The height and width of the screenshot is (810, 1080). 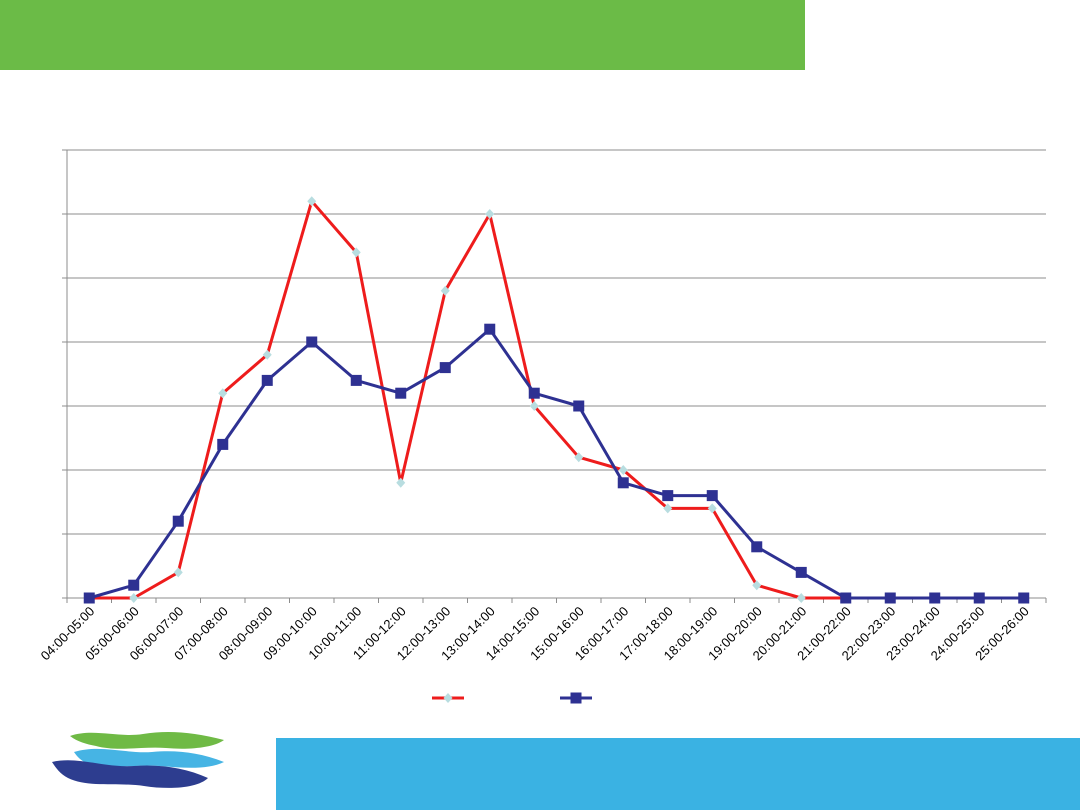 I want to click on company-logo, so click(x=138, y=760).